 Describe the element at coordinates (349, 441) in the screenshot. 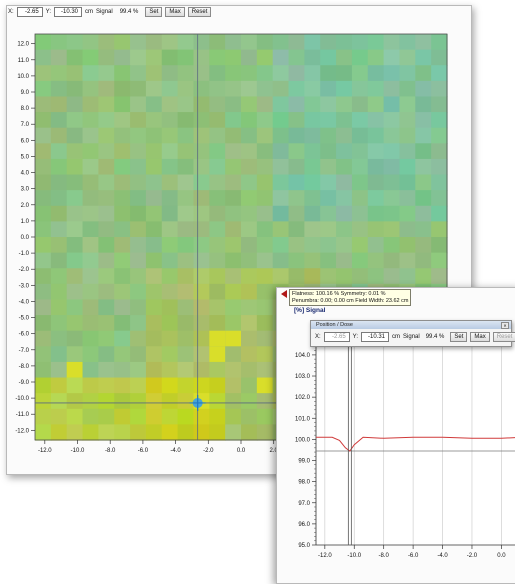

I see `profile-cursor` at that location.